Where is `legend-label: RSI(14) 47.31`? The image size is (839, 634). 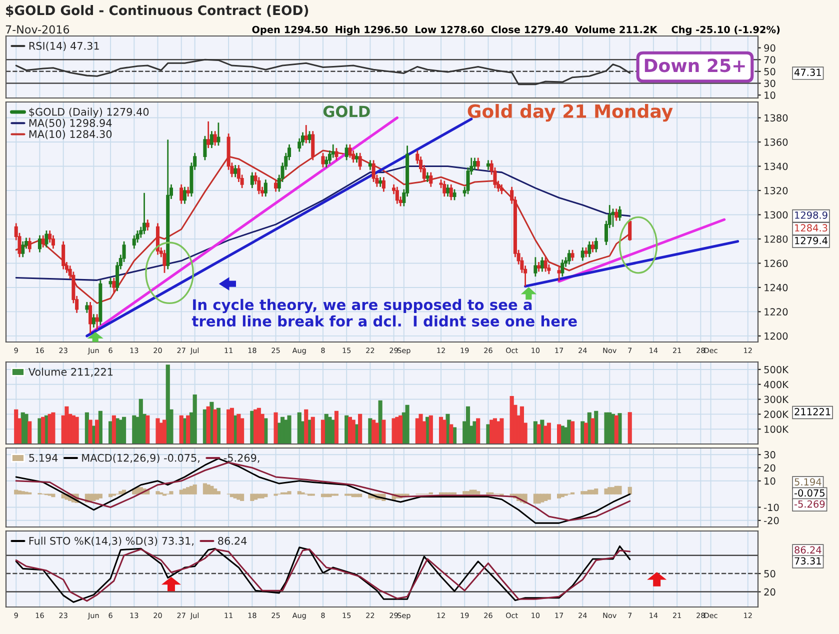 legend-label: RSI(14) 47.31 is located at coordinates (64, 47).